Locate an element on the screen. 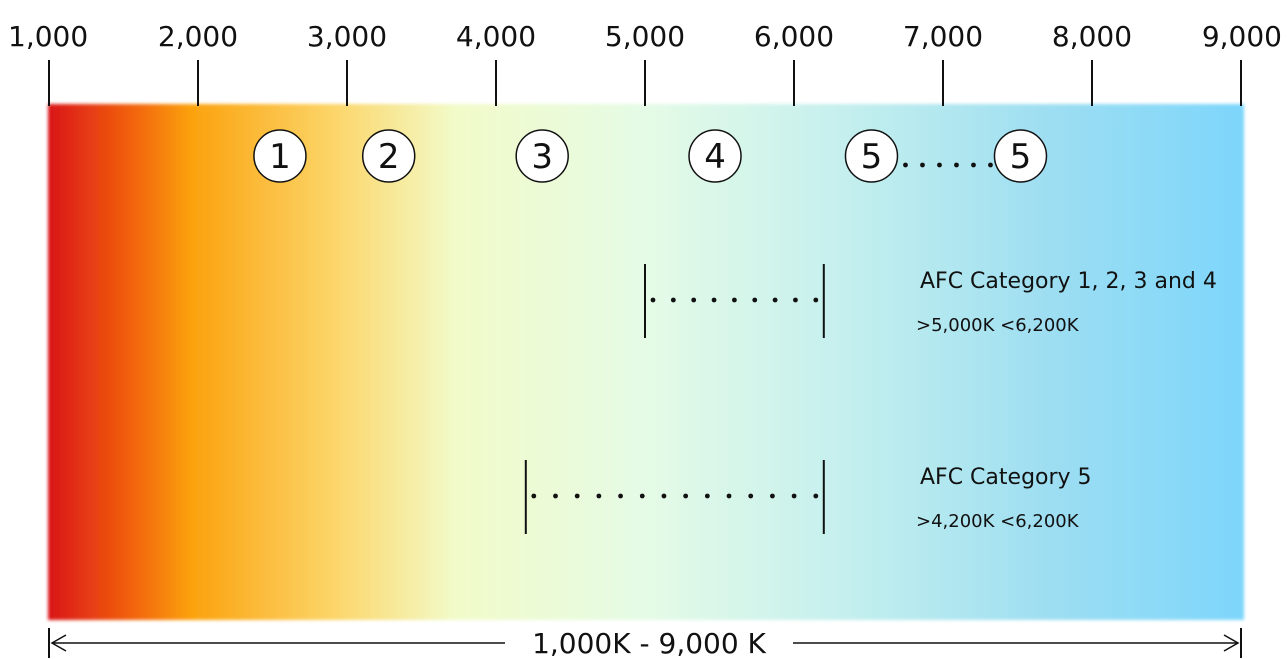 This screenshot has height=659, width=1288. scale-tick-label: 5,000 is located at coordinates (645, 36).